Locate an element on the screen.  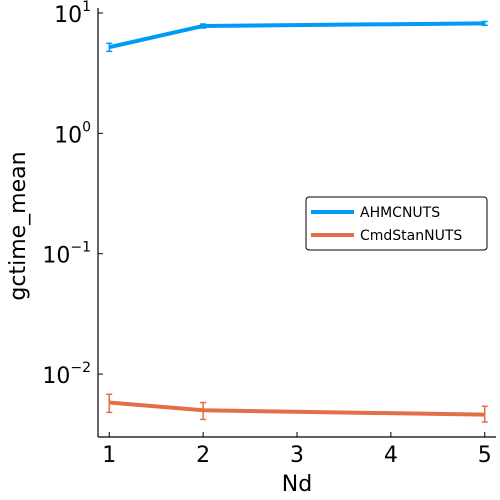
legend: AHMCNUTS CmdStanNUTS is located at coordinates (396, 223).